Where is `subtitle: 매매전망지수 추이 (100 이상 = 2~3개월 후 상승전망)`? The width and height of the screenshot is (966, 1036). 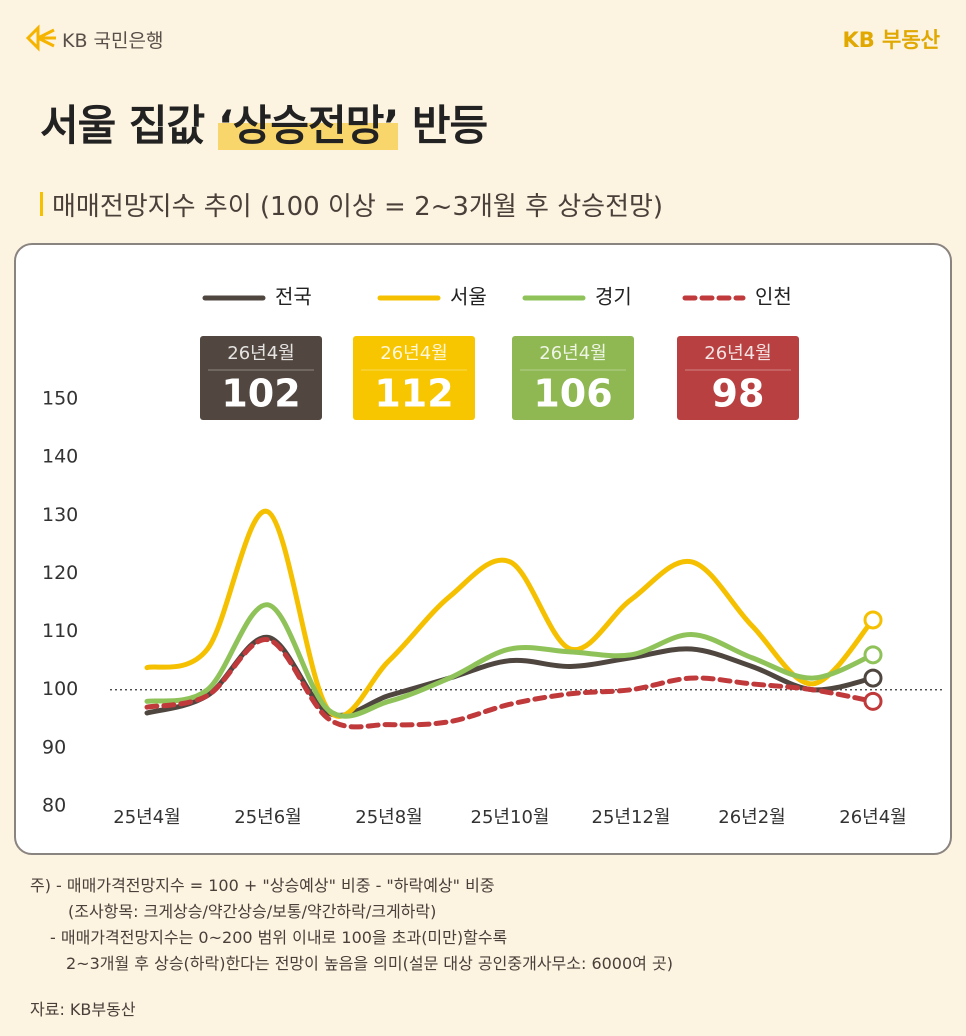
subtitle: 매매전망지수 추이 (100 이상 = 2~3개월 후 상승전망) is located at coordinates (358, 207).